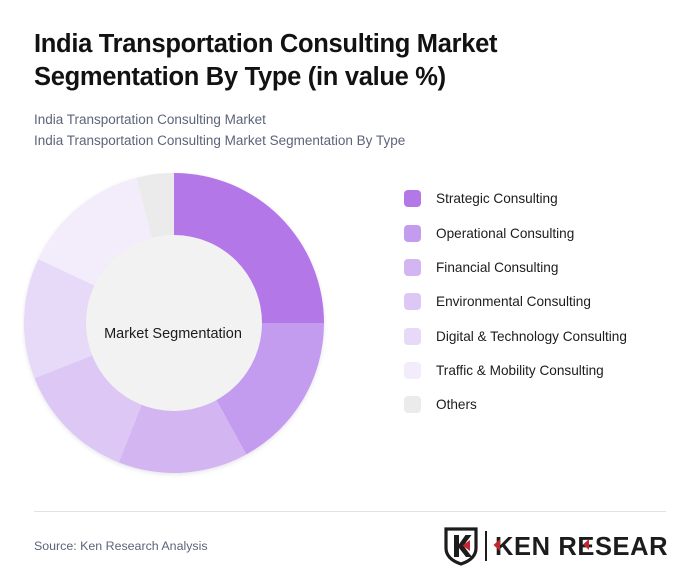  I want to click on legend-item: Environmental Consulting, so click(552, 301).